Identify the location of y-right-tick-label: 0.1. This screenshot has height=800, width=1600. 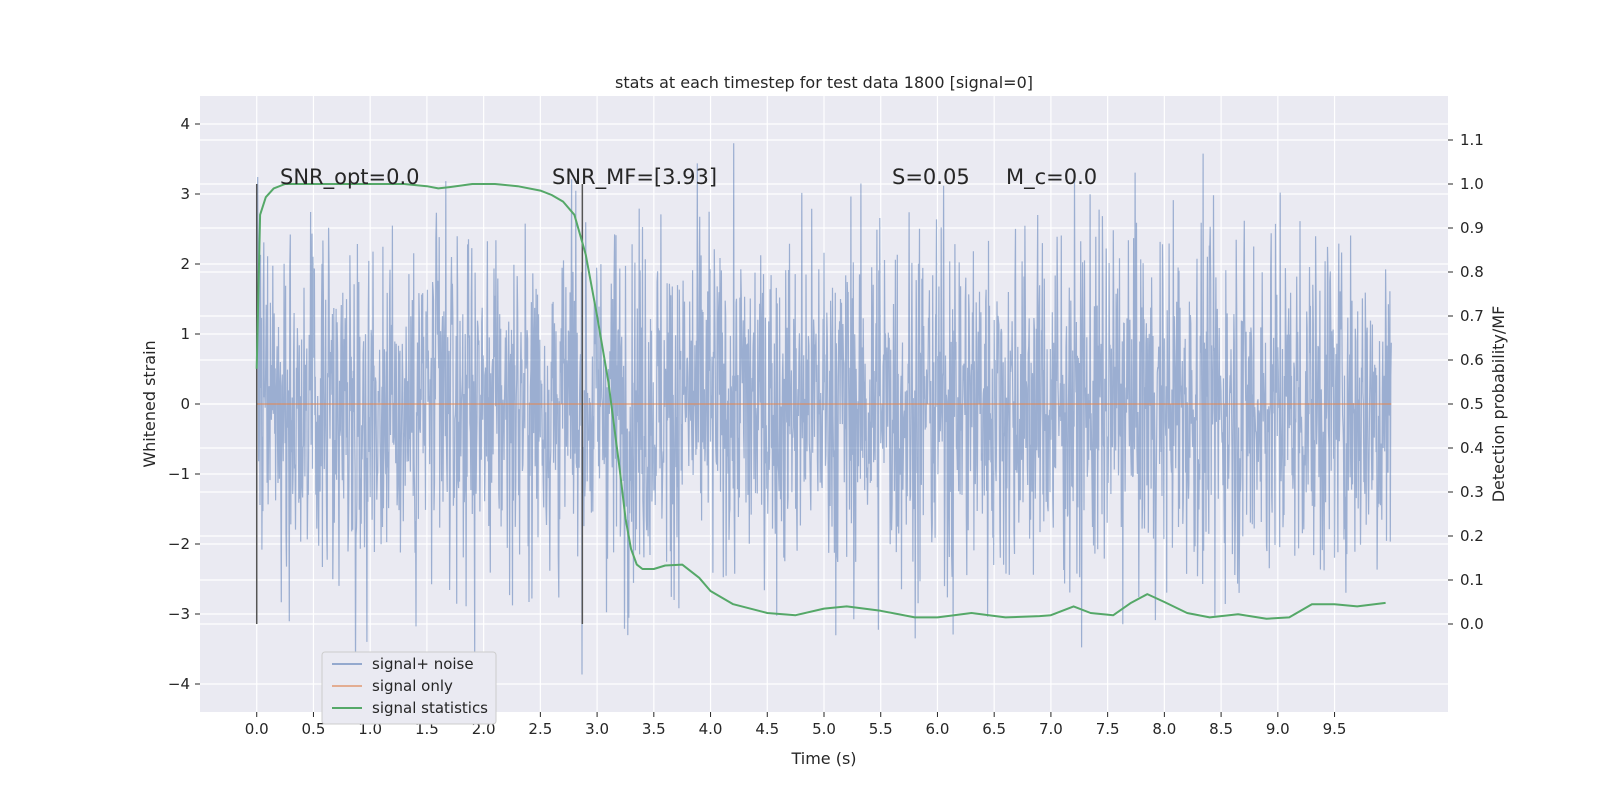
(1472, 580).